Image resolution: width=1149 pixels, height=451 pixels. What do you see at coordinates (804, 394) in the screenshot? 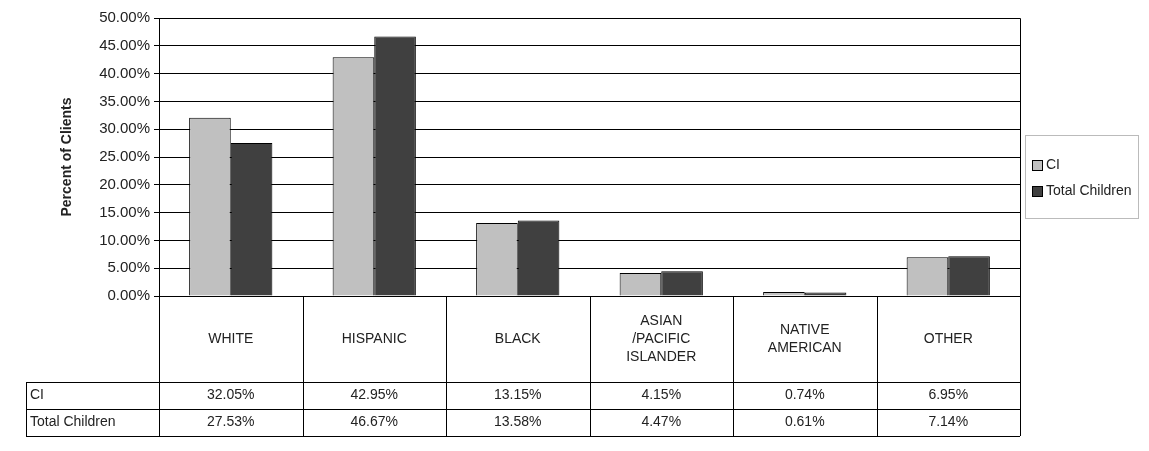
I see `data-label: 0.74%` at bounding box center [804, 394].